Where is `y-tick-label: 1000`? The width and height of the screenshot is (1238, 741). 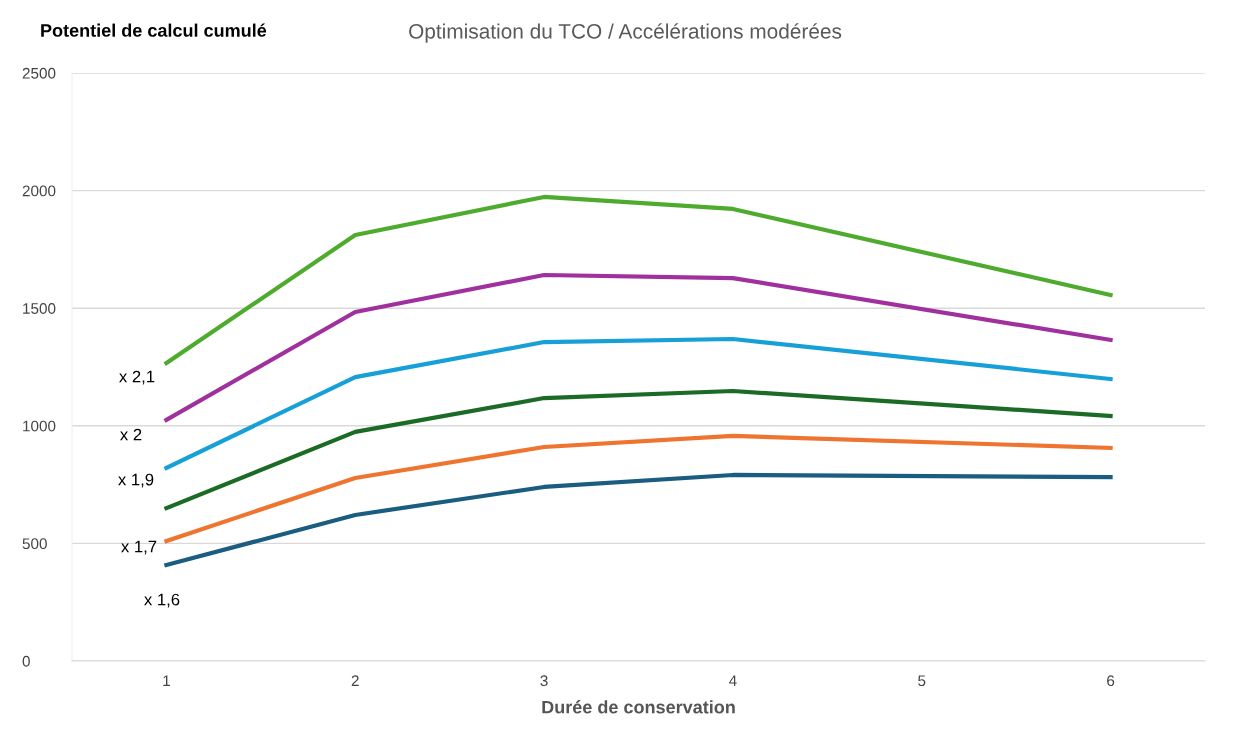
y-tick-label: 1000 is located at coordinates (39, 426).